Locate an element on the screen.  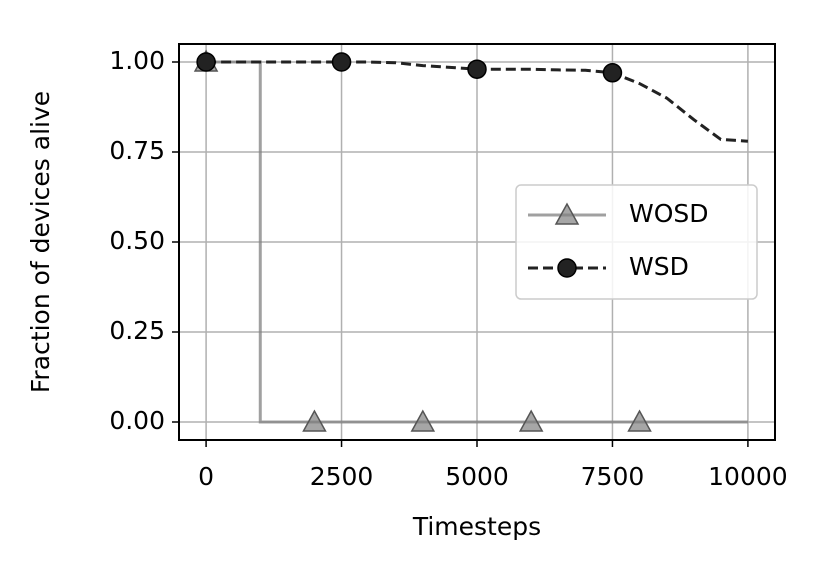
y-tick-label: 0.75 is located at coordinates (137, 150).